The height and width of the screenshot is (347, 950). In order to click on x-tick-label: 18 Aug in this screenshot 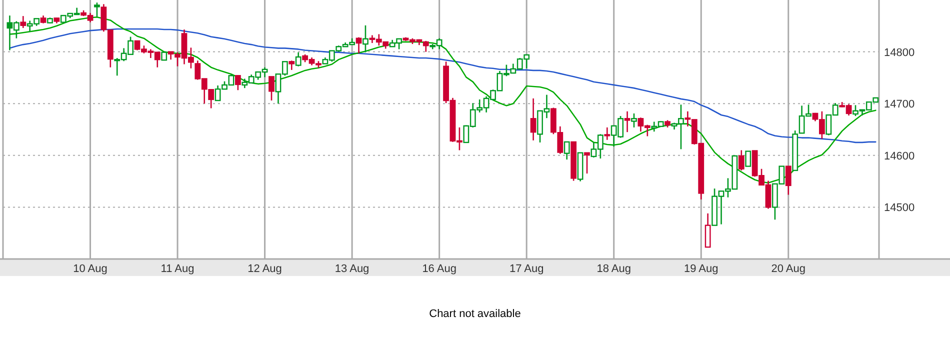, I will do `click(613, 269)`.